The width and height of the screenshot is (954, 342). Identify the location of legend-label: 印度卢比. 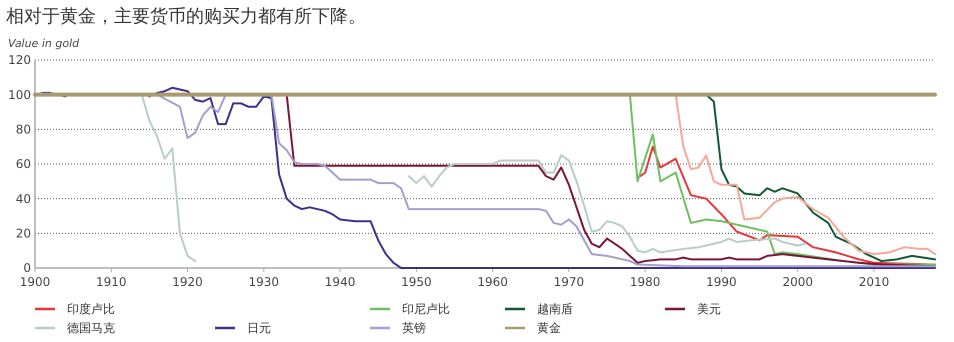
(91, 309).